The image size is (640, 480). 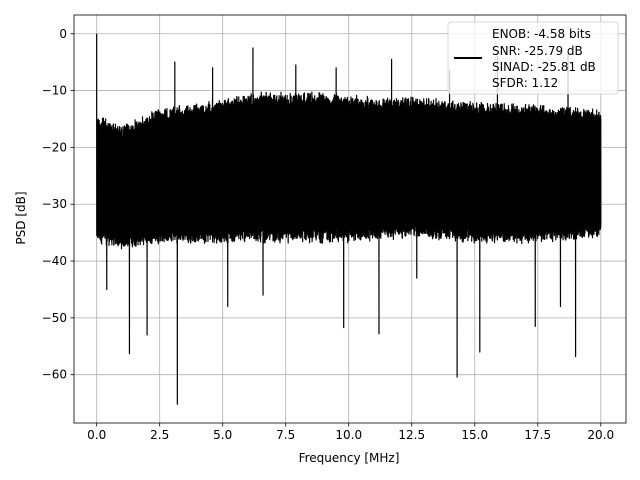 I want to click on x-tick-label: 7.5, so click(x=285, y=435).